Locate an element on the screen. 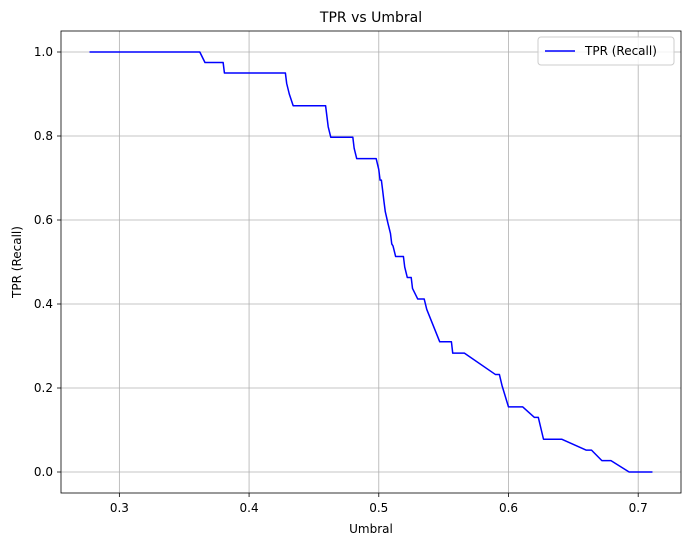 Image resolution: width=691 pixels, height=545 pixels. x-tick-label: 0.7 is located at coordinates (638, 508).